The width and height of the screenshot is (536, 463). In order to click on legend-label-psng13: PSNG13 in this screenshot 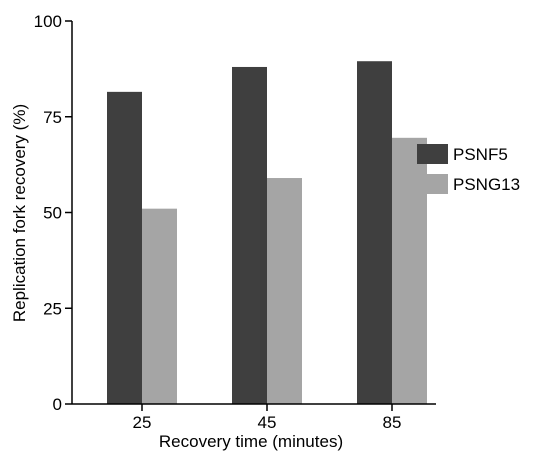, I will do `click(486, 184)`.